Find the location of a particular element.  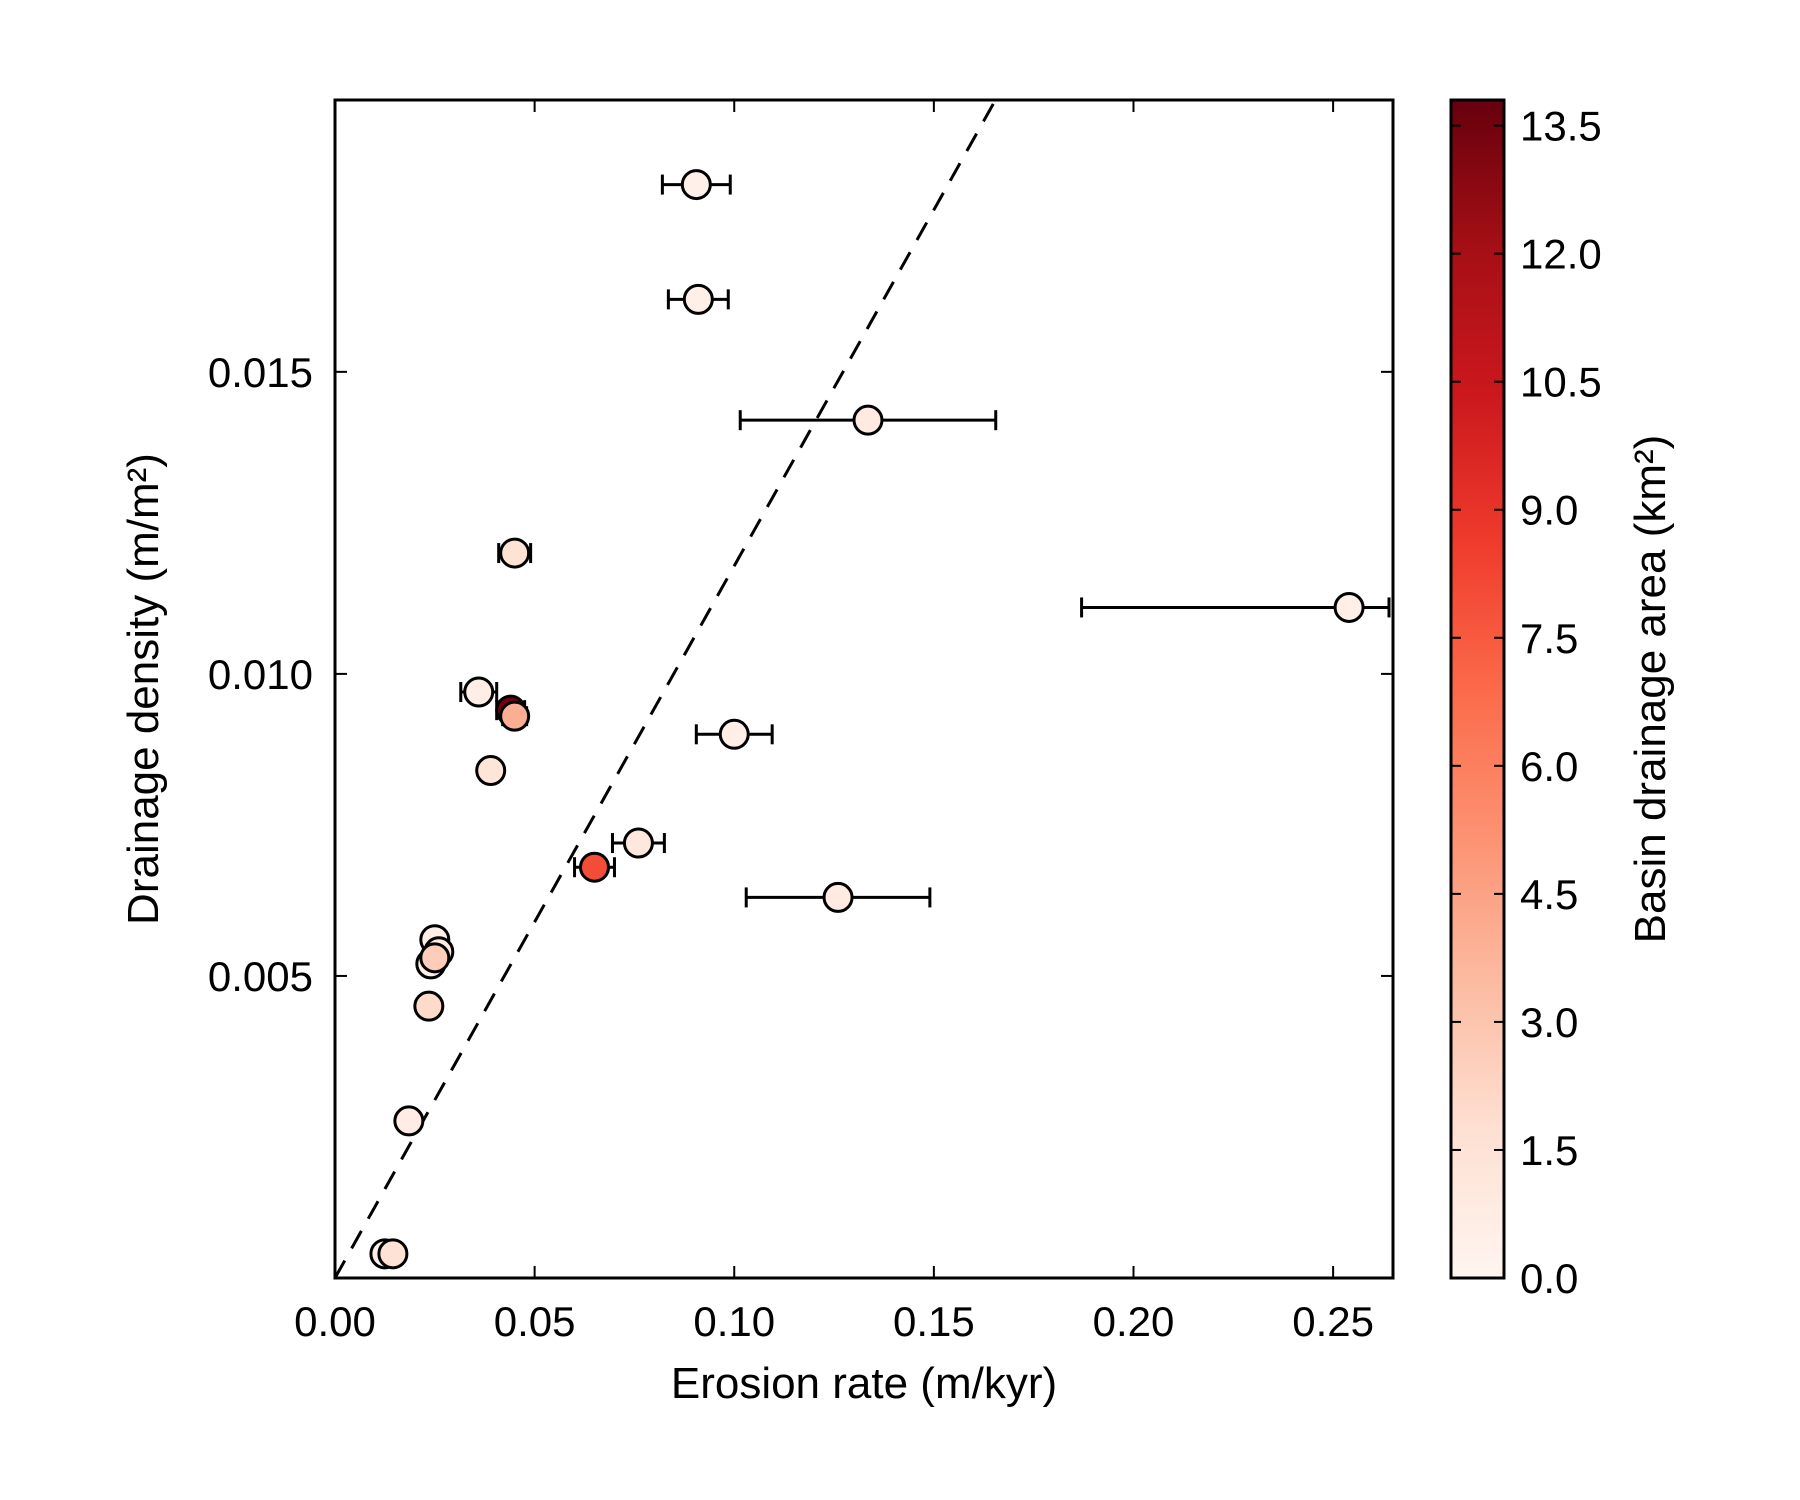

x-tick-label: 0.25 is located at coordinates (1333, 1321).